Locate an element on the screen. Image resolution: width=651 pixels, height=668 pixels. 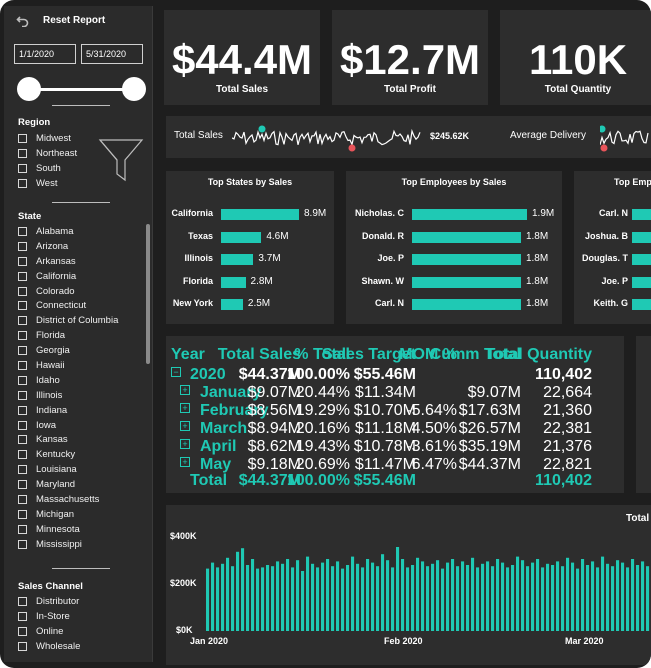
start-date-input: 1/1/2020 is located at coordinates (45, 54).